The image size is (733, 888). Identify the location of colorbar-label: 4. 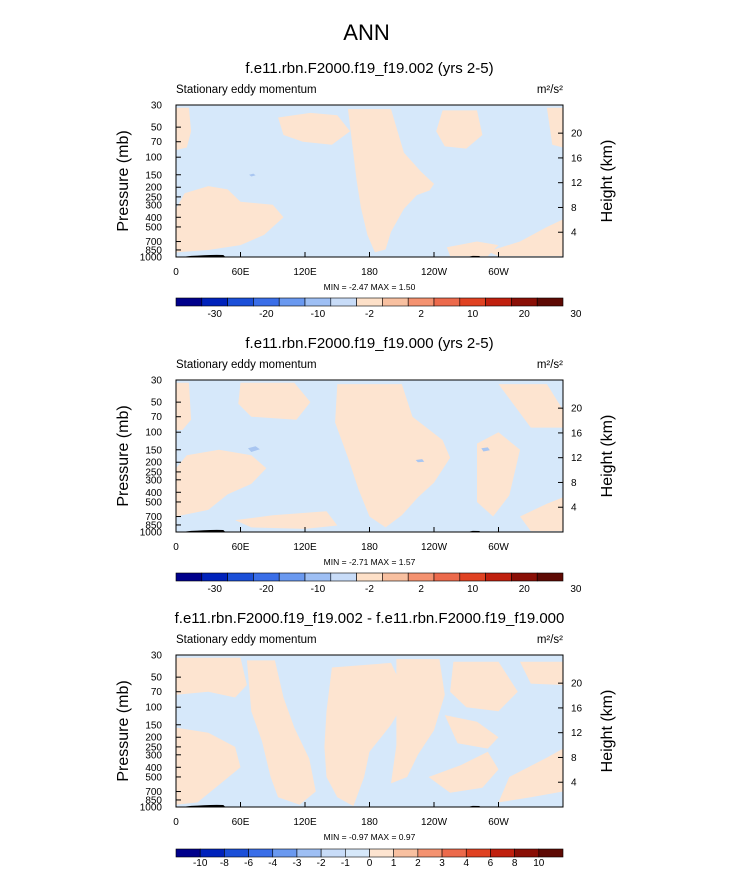
(466, 863).